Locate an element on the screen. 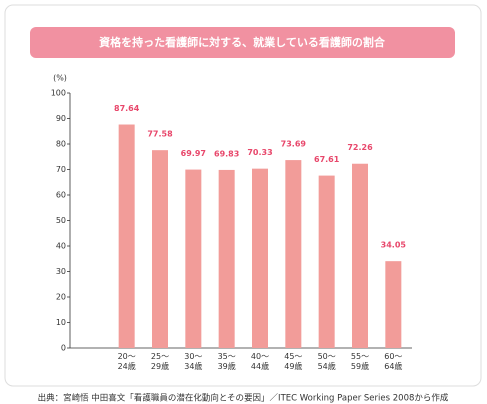  y-tick-label: 90 is located at coordinates (61, 118).